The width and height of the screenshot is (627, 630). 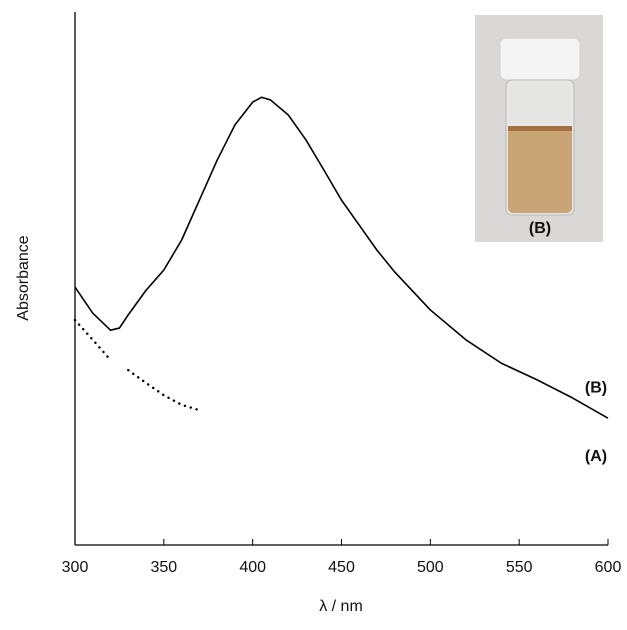 What do you see at coordinates (341, 606) in the screenshot?
I see `x-axis-label: λ / nm` at bounding box center [341, 606].